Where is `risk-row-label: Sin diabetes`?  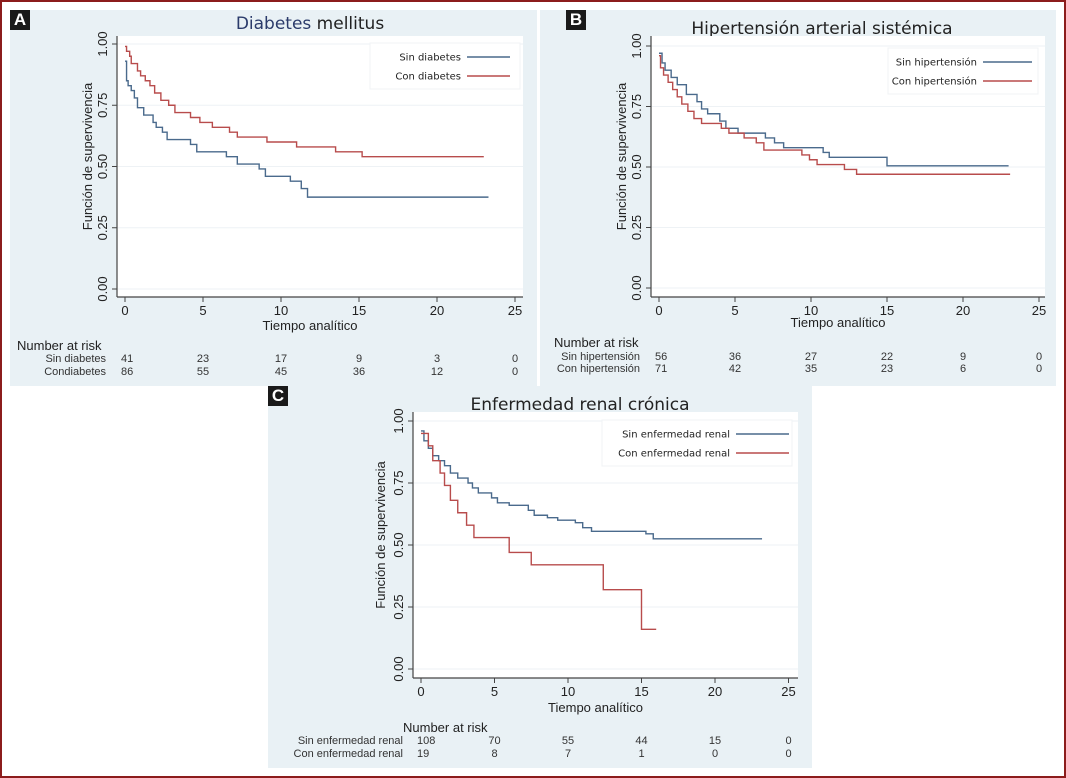
risk-row-label: Sin diabetes is located at coordinates (75, 359).